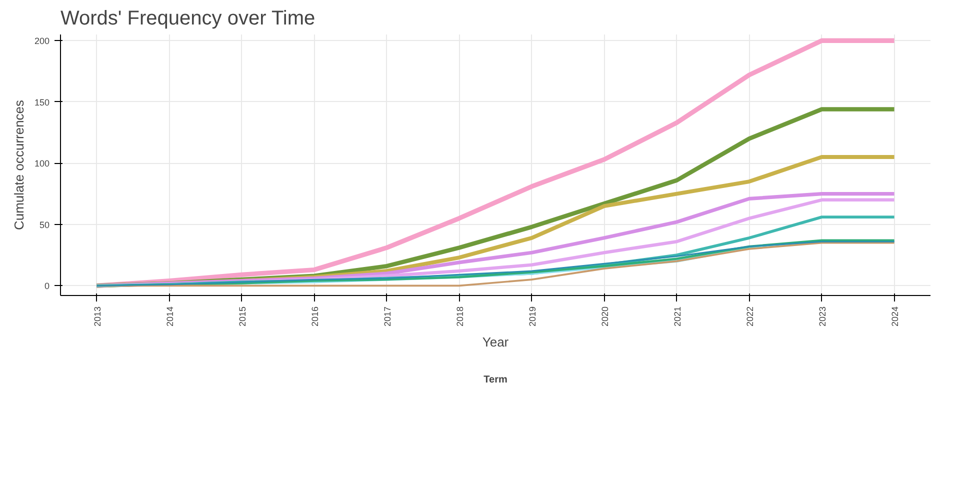 This screenshot has height=497, width=972. I want to click on y-tick-label: 100, so click(42, 163).